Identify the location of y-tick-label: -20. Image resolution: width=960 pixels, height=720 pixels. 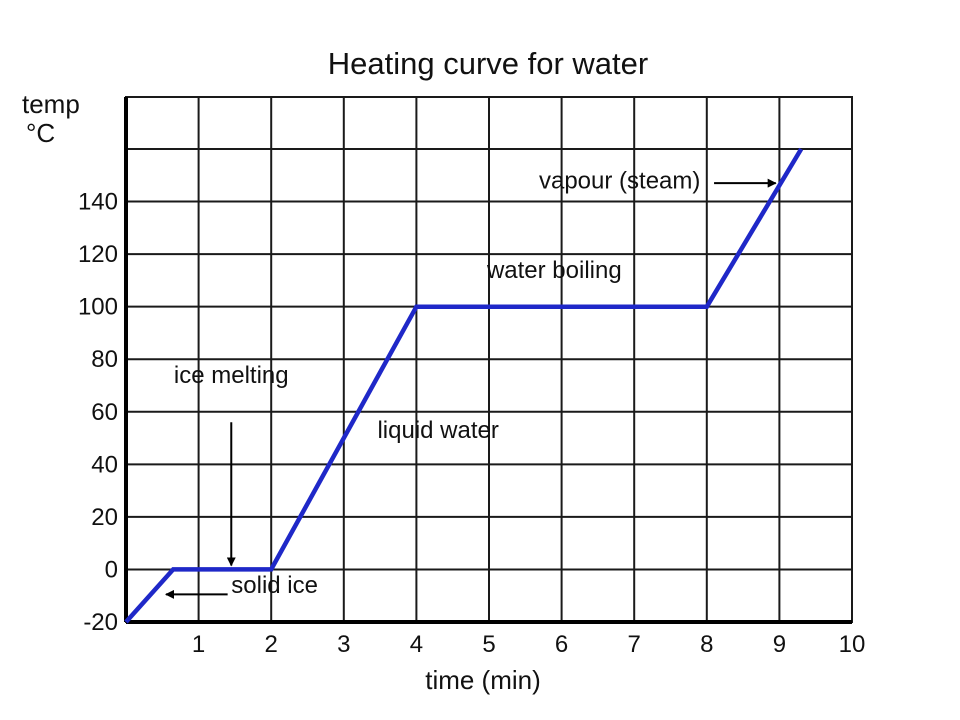
(100, 622).